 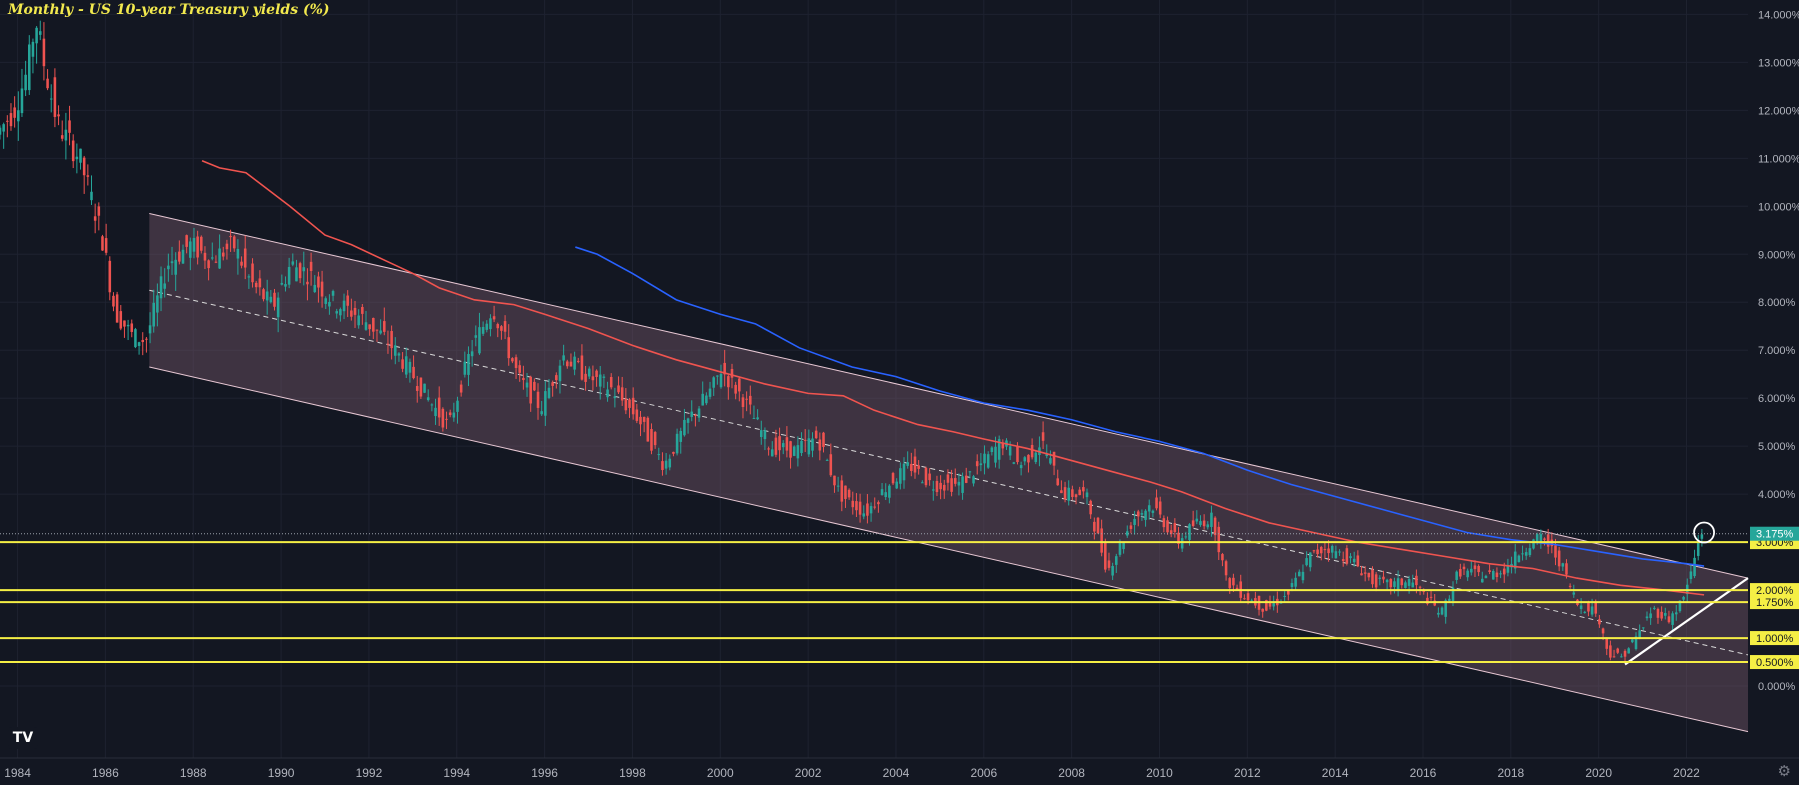 What do you see at coordinates (1774, 602) in the screenshot?
I see `level-label-tag` at bounding box center [1774, 602].